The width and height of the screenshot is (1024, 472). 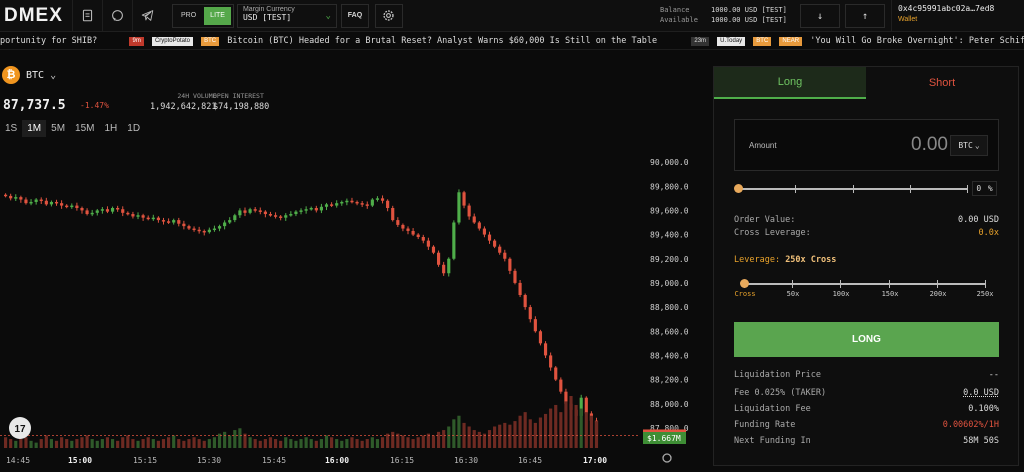 I want to click on news-age-badge: 9m, so click(x=136, y=41).